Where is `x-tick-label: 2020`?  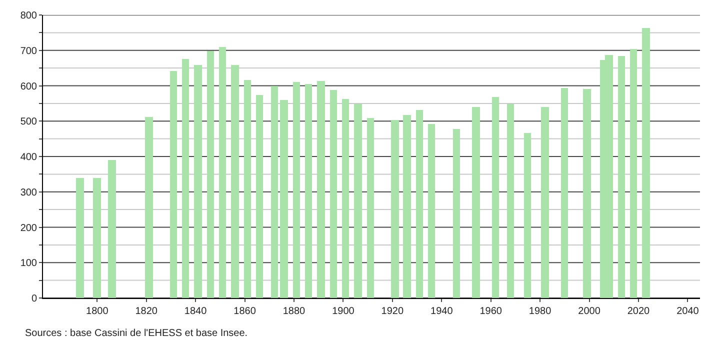 x-tick-label: 2020 is located at coordinates (638, 311).